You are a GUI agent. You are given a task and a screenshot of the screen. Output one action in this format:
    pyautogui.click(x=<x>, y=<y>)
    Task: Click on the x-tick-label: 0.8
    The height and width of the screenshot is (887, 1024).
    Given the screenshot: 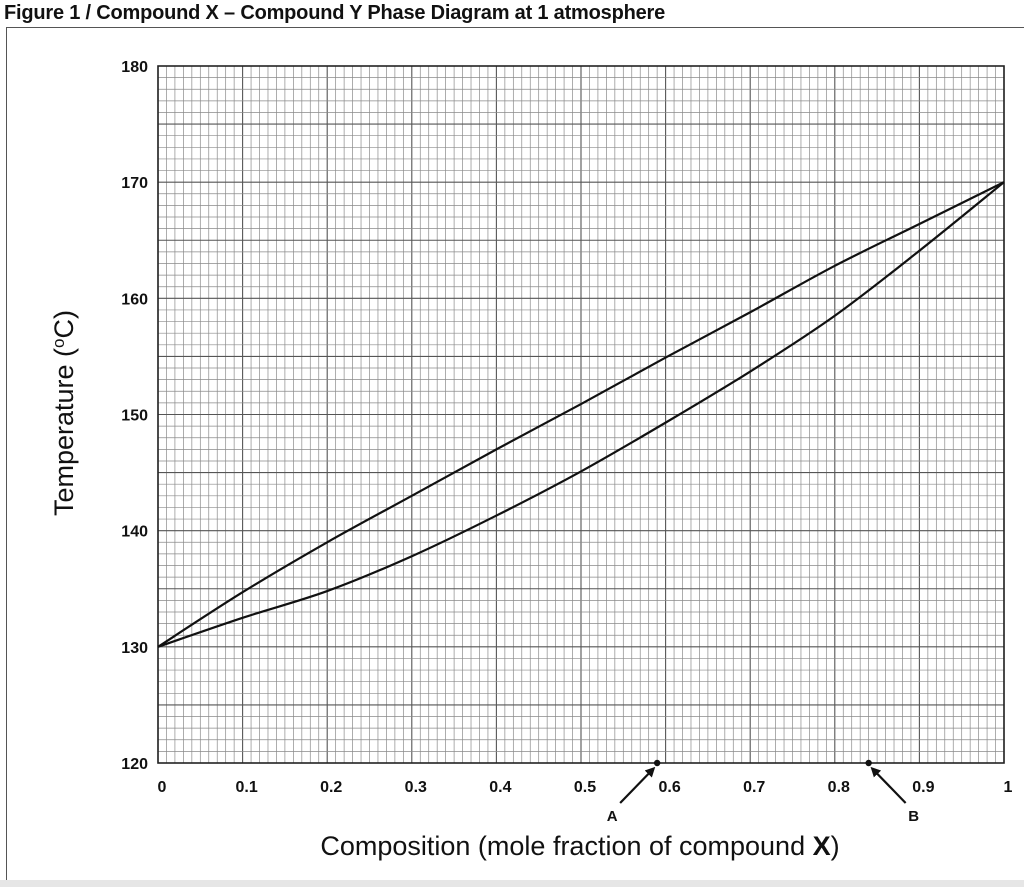 What is the action you would take?
    pyautogui.click(x=839, y=787)
    